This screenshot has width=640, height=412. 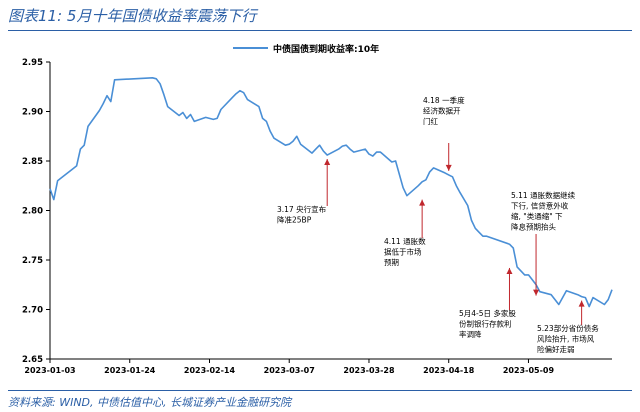 I want to click on annotation-text-line: 率调降, so click(x=470, y=334).